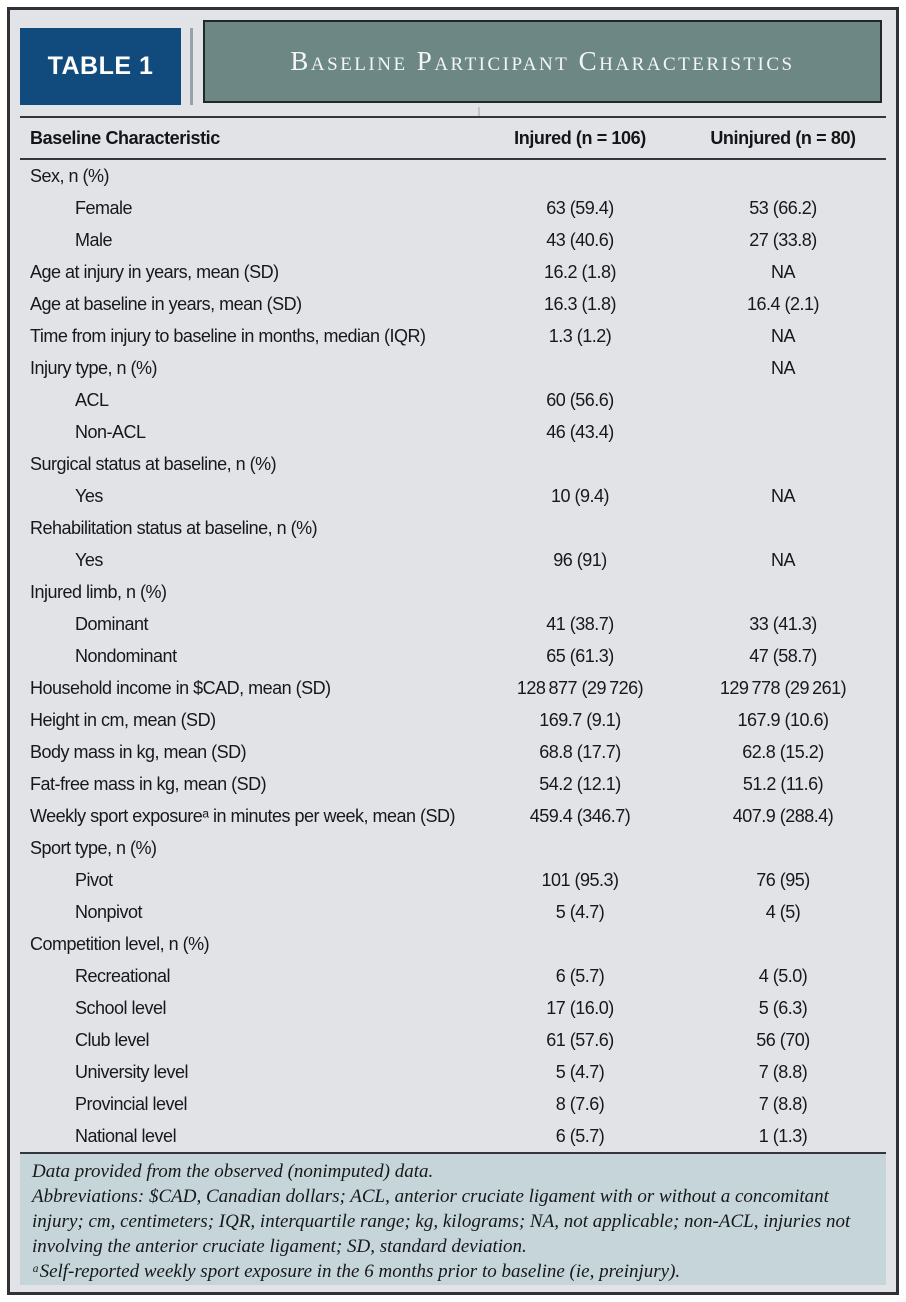 This screenshot has height=1302, width=906. What do you see at coordinates (453, 1040) in the screenshot?
I see `table-row: Club level 61 (57.6) 56 (70)` at bounding box center [453, 1040].